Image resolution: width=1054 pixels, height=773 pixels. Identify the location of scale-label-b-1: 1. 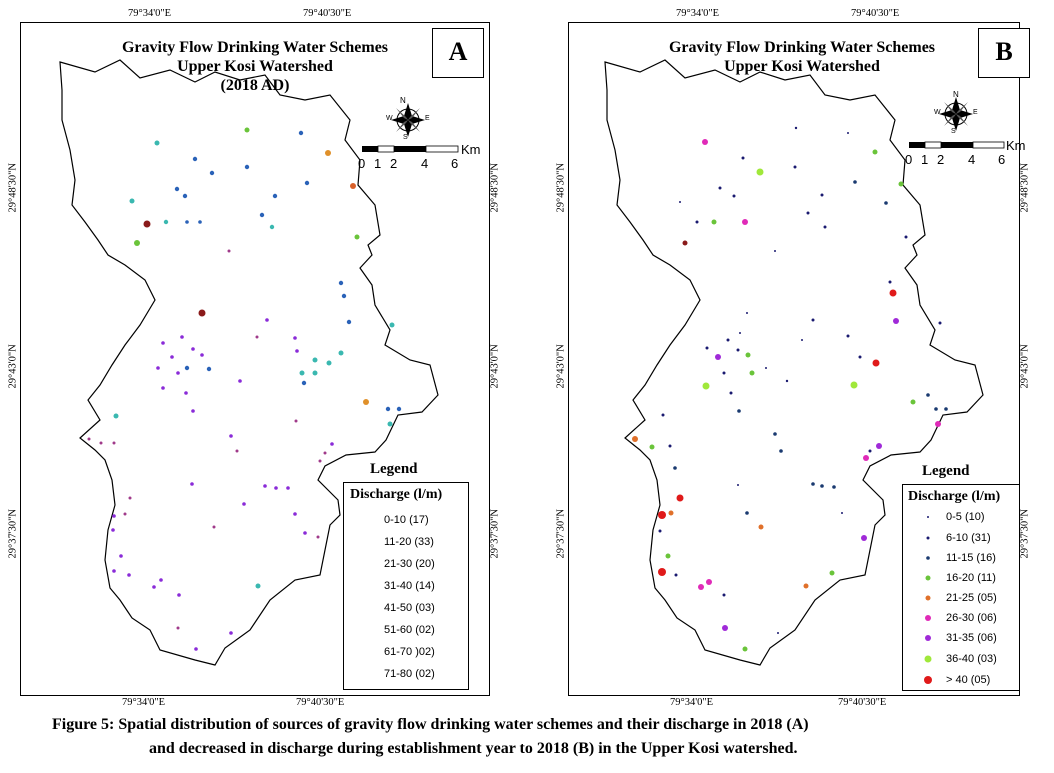
(925, 159).